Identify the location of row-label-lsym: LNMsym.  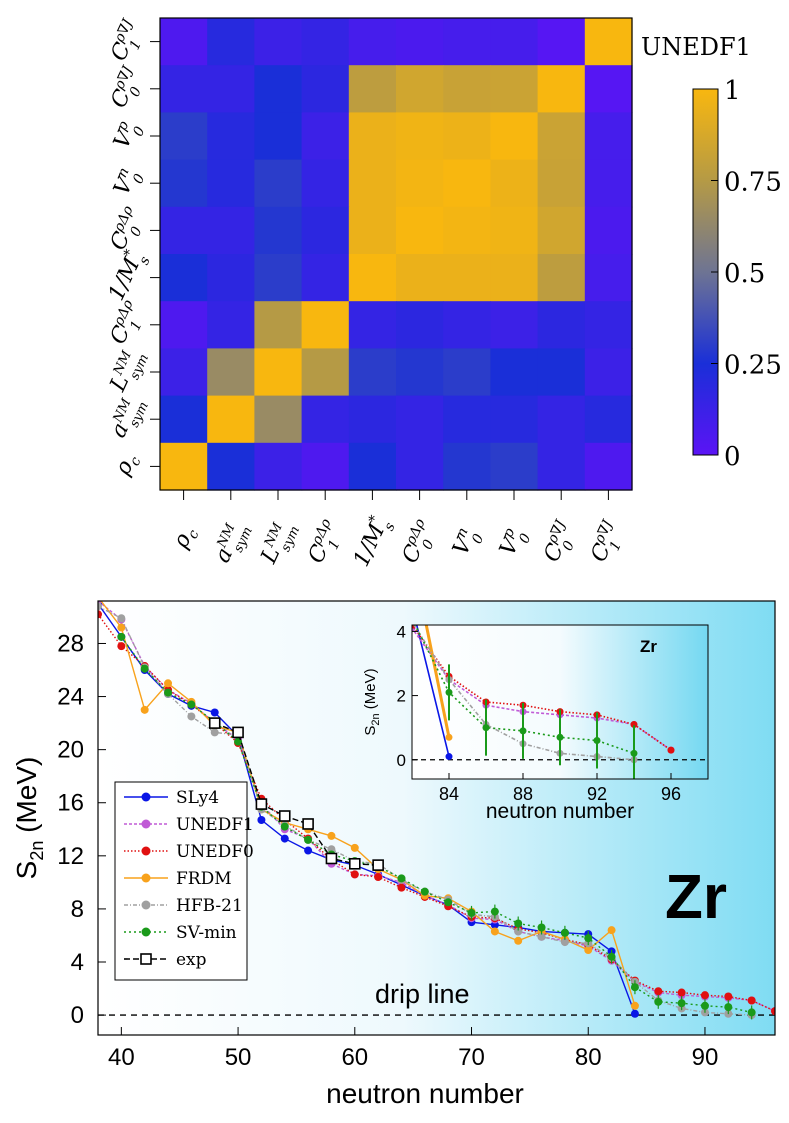
(128, 372).